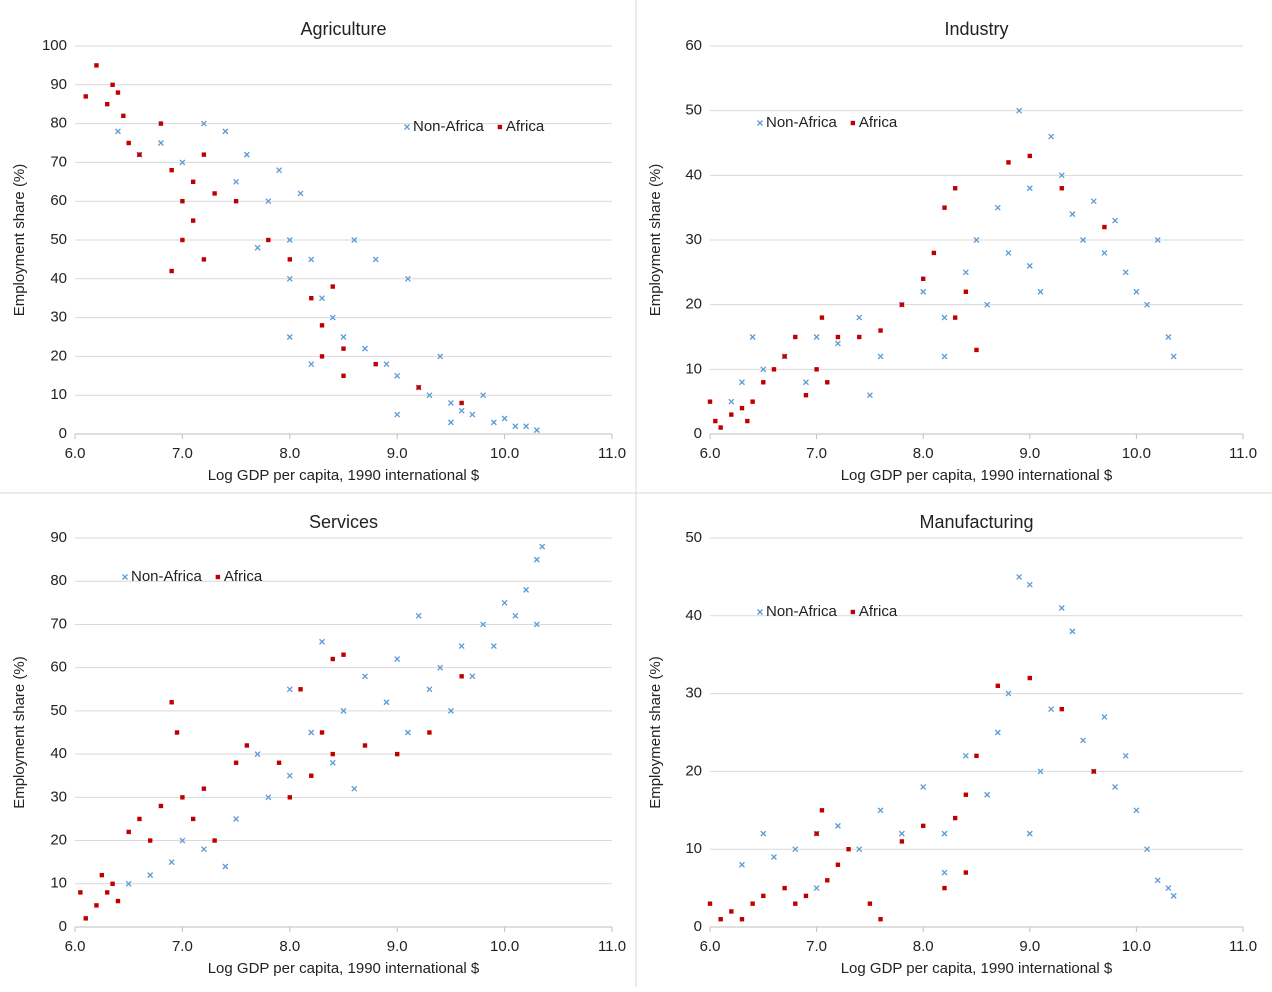  Describe the element at coordinates (816, 453) in the screenshot. I see `x-tick-label: 7.0` at that location.